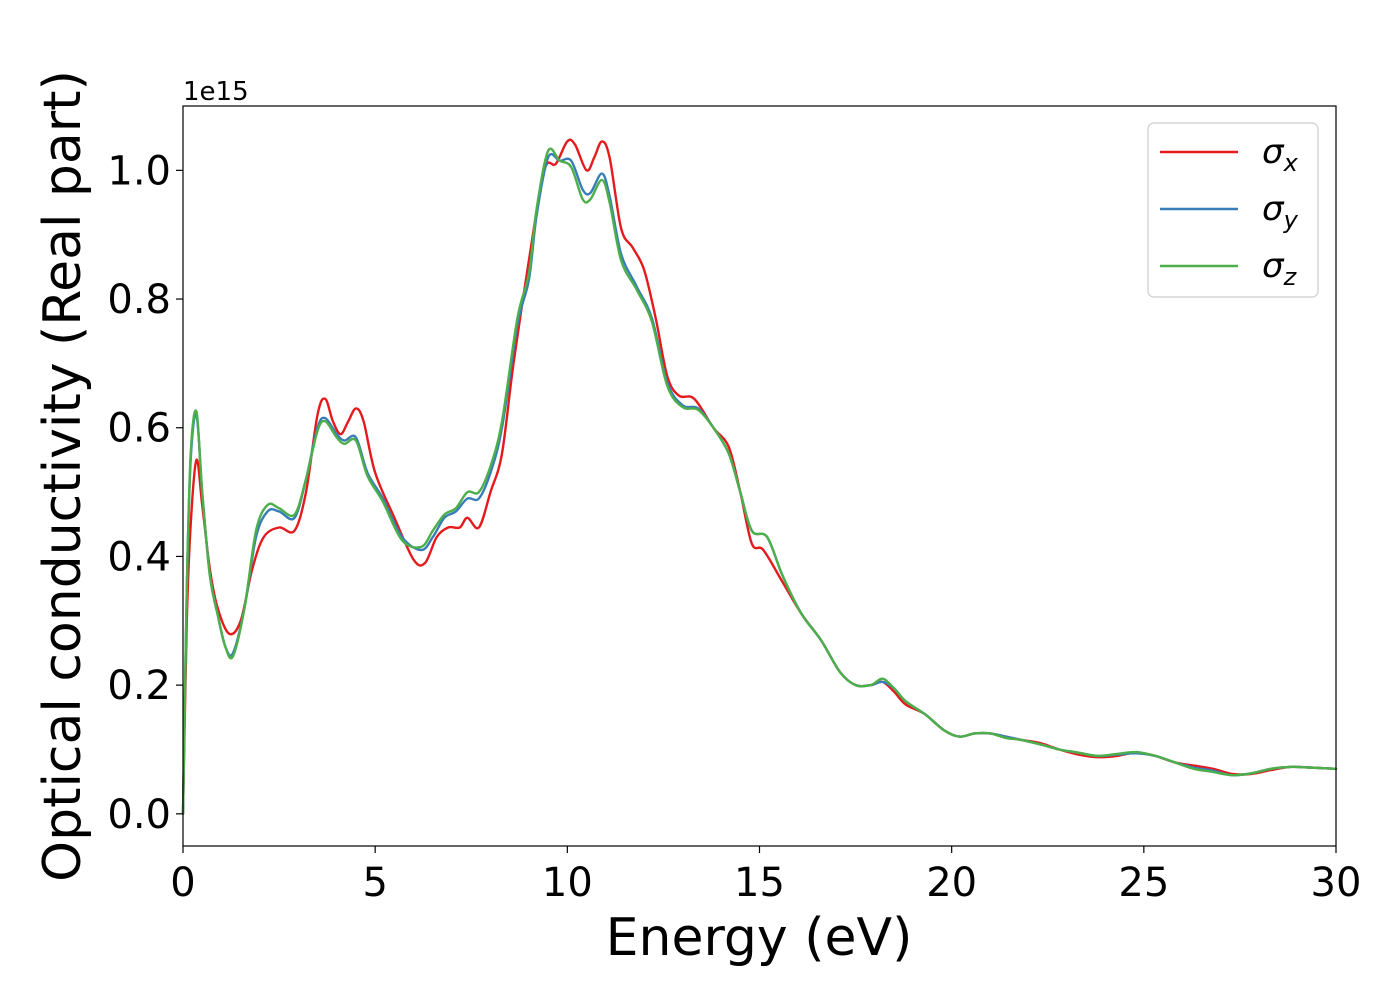  I want to click on y-tick-label: 0.6, so click(139, 429).